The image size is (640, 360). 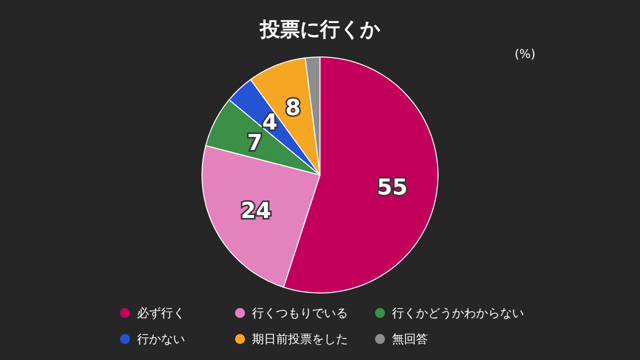 I want to click on legend-label: 行くかどうかわからない, so click(x=458, y=313).